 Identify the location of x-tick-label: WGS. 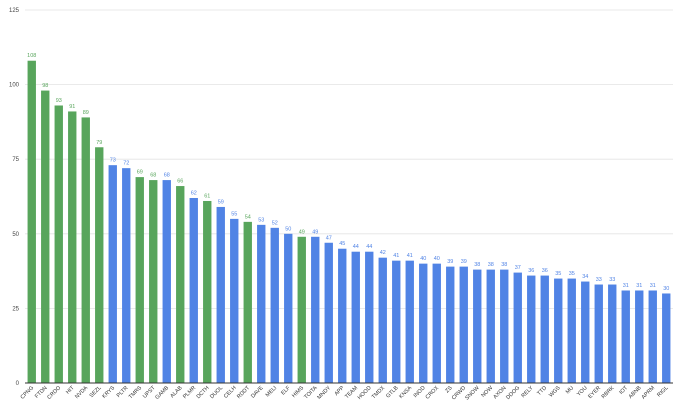
(555, 392).